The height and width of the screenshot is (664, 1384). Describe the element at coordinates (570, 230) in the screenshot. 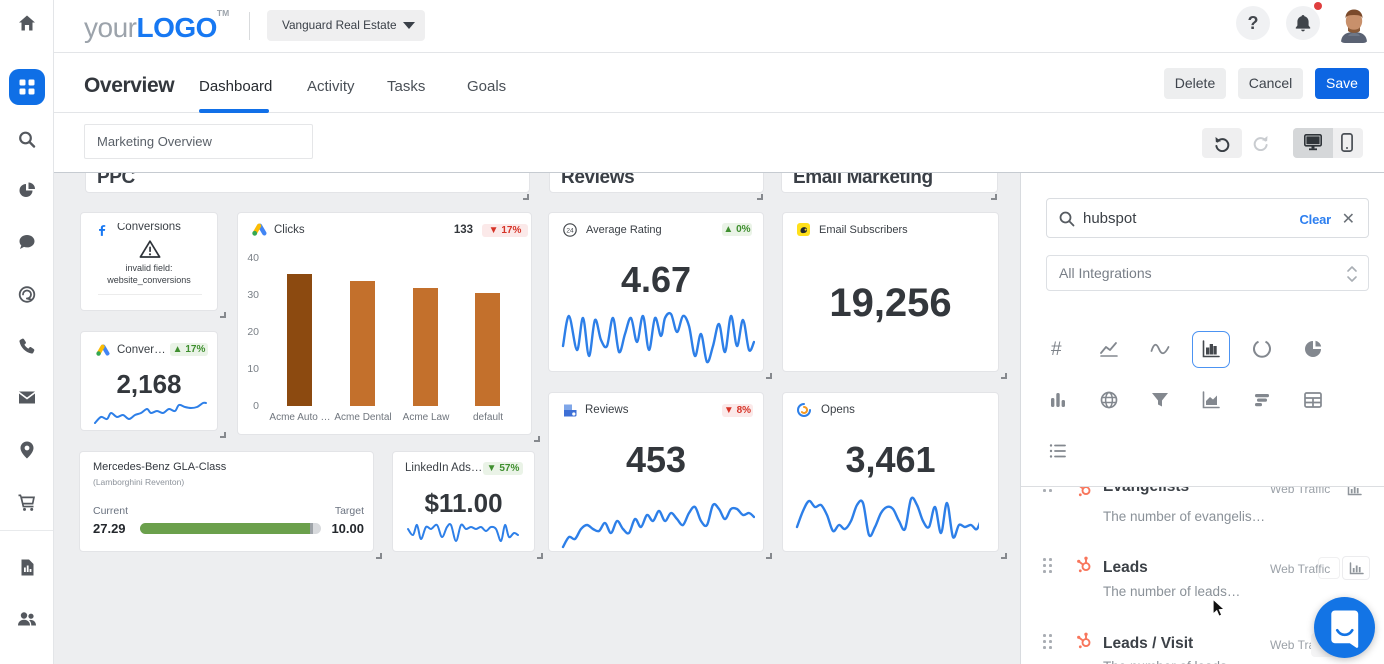

I see `svg-text: 24` at that location.